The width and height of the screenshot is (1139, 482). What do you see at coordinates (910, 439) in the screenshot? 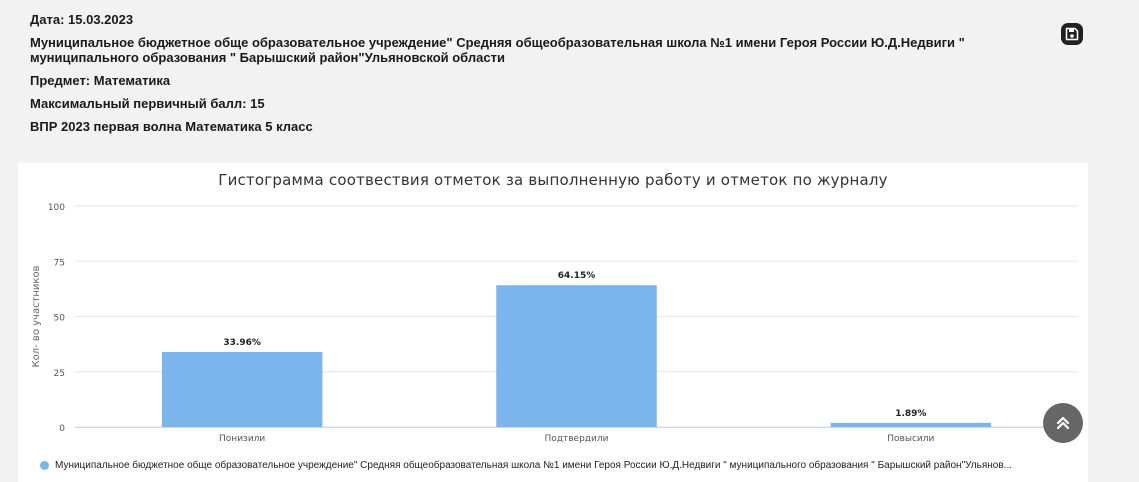
I see `x-tick-label: Повысили` at bounding box center [910, 439].